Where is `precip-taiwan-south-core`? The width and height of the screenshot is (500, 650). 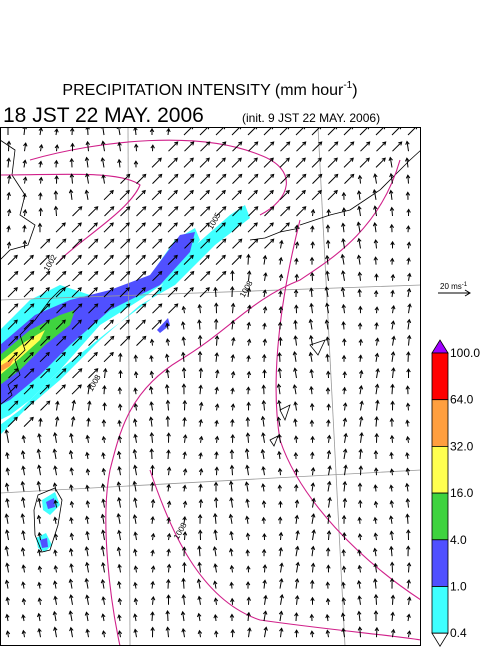
precip-taiwan-south-core is located at coordinates (44, 543).